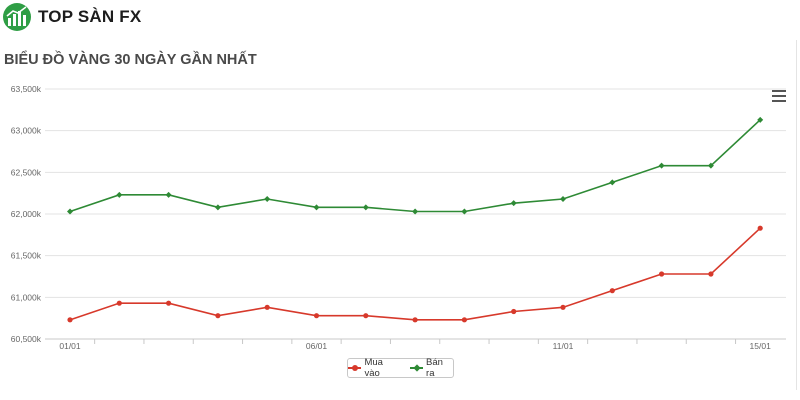 This screenshot has width=800, height=400. What do you see at coordinates (26, 256) in the screenshot?
I see `y-tick-label: 61,500k` at bounding box center [26, 256].